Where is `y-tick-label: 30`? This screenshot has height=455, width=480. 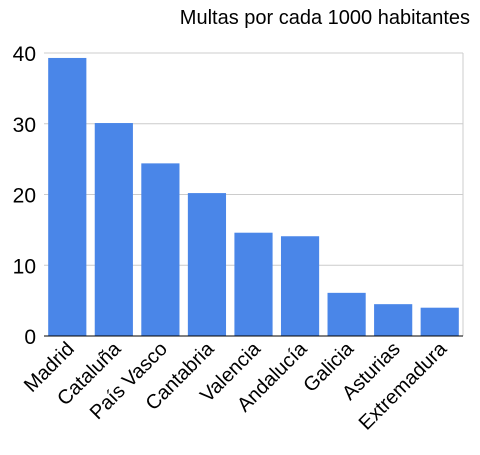 y-tick-label: 30 is located at coordinates (24, 125).